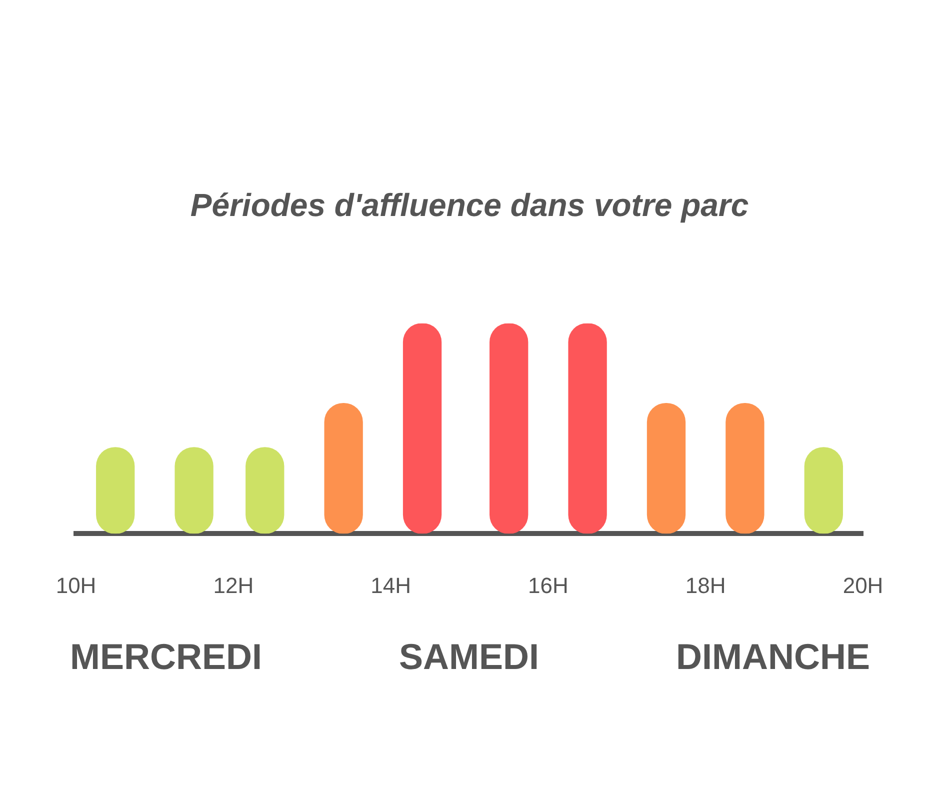  Describe the element at coordinates (469, 205) in the screenshot. I see `chart-title: Périodes d'affluence dans votre parc` at that location.